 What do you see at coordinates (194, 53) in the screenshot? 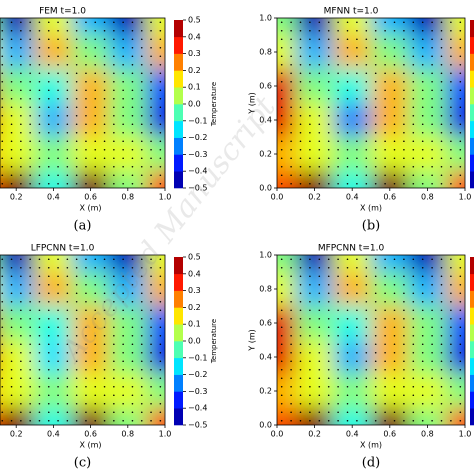
I see `colorbar-tick-label: 0.3` at bounding box center [194, 53].